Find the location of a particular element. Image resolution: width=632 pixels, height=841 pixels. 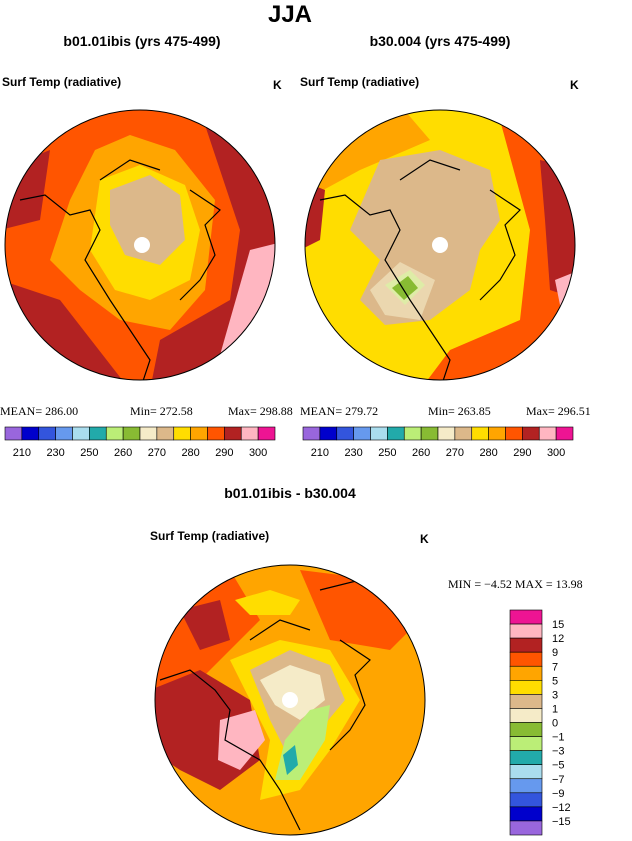

colorbar-label: 0 is located at coordinates (555, 724).